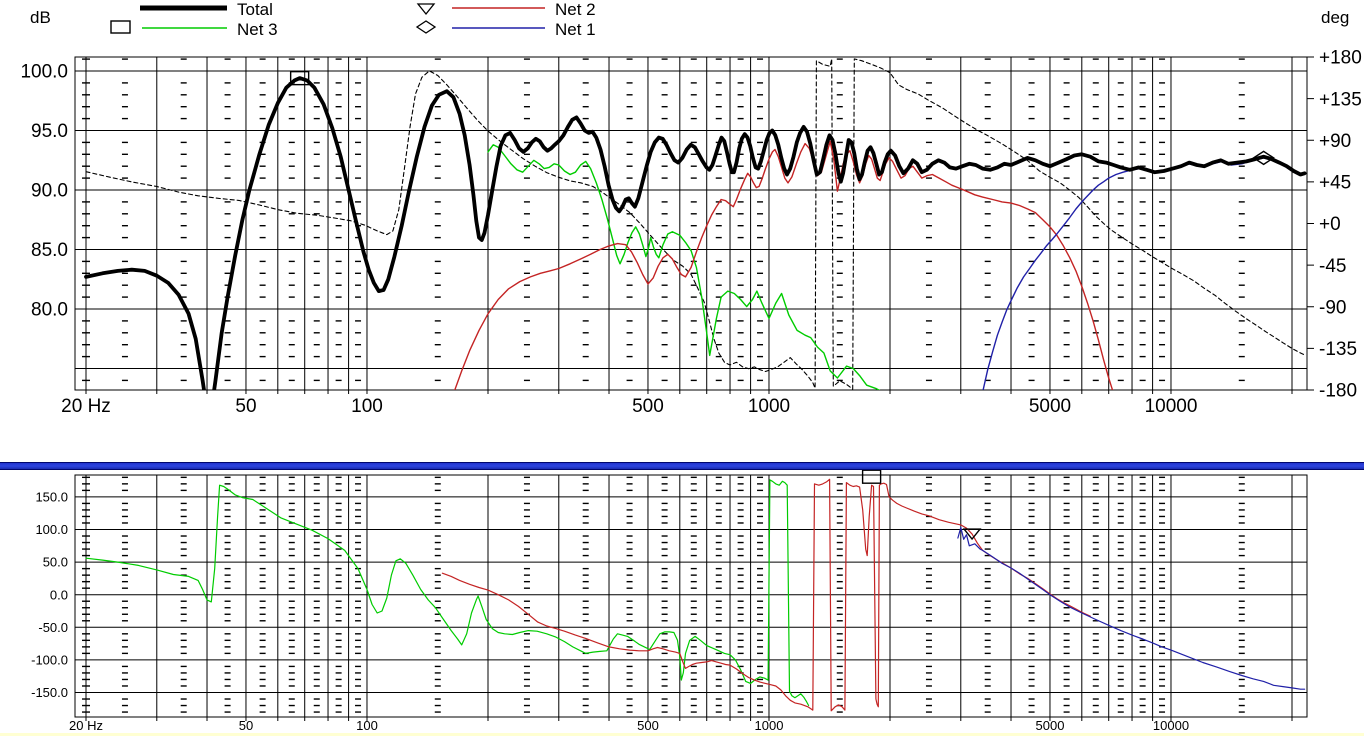  I want to click on y-tick-label: -100.0, so click(49, 659).